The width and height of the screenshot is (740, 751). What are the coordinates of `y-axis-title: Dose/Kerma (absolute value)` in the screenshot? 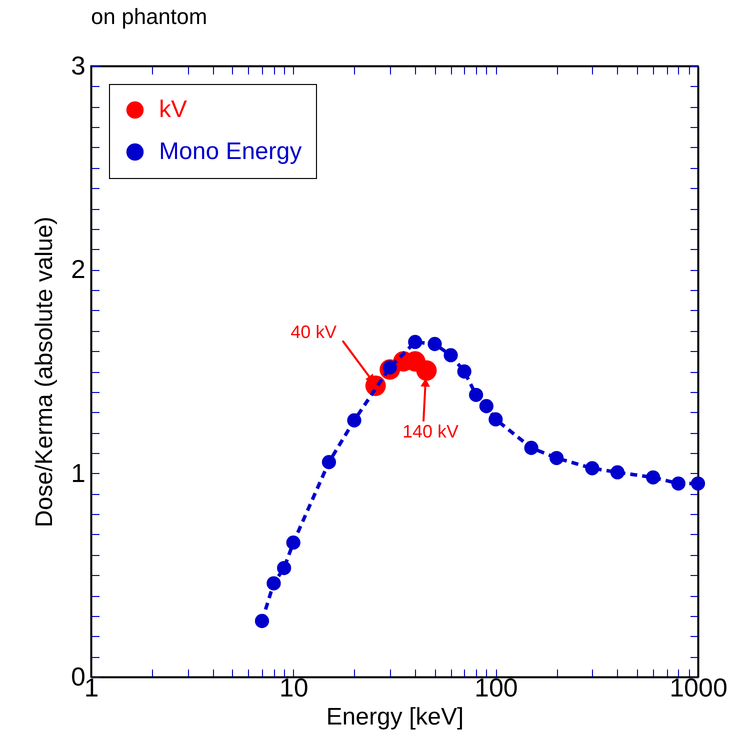 It's located at (44, 372).